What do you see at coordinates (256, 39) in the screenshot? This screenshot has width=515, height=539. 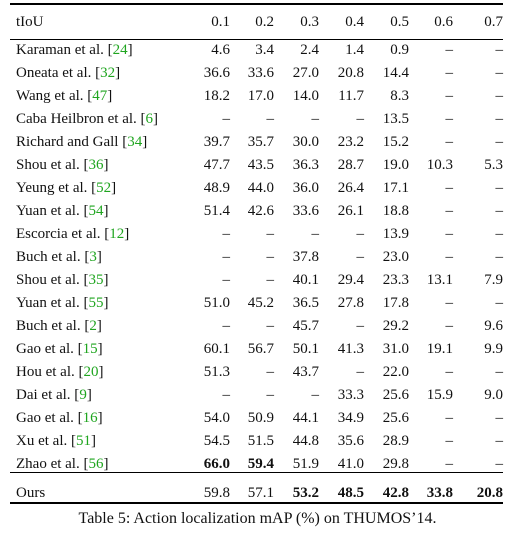 I see `header-rule` at bounding box center [256, 39].